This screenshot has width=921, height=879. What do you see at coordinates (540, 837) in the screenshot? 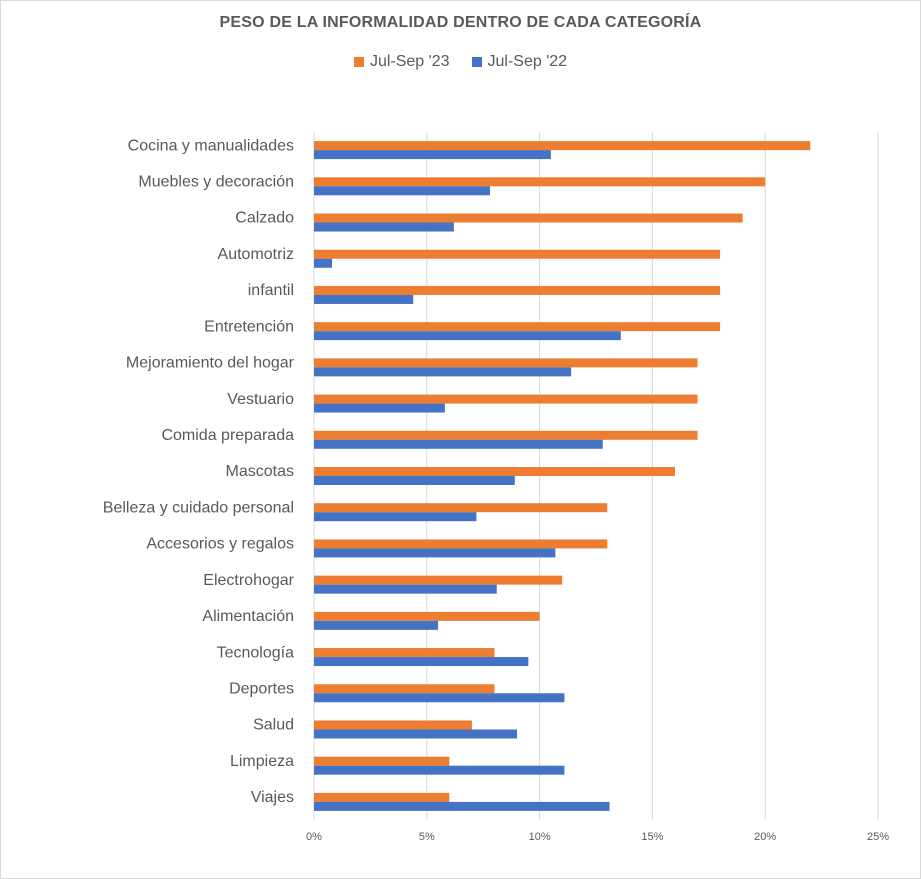
I see `x-tick-label: 10%` at bounding box center [540, 837].